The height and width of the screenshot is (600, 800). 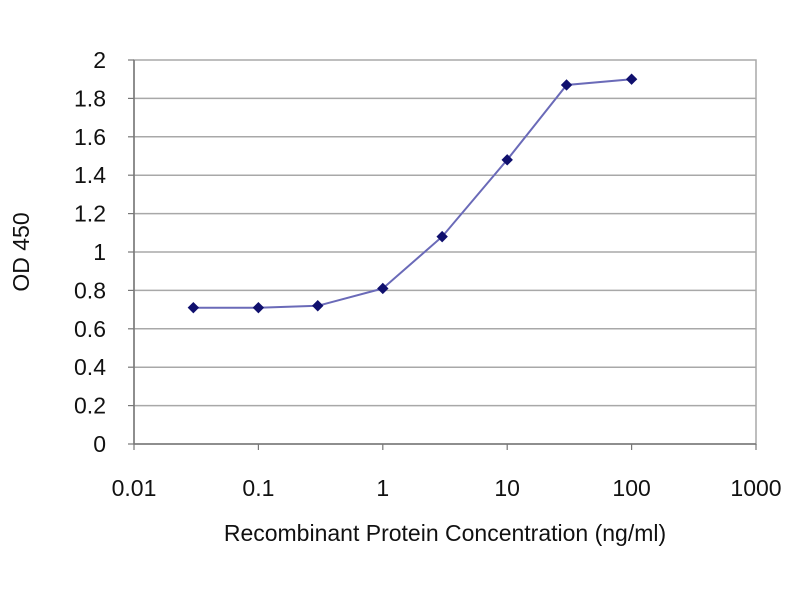 What do you see at coordinates (90, 252) in the screenshot?
I see `y-tick-labels: 0 0.2 0.4 0.6 0.8 1 1.2 1.4 1.6 1.8 2` at bounding box center [90, 252].